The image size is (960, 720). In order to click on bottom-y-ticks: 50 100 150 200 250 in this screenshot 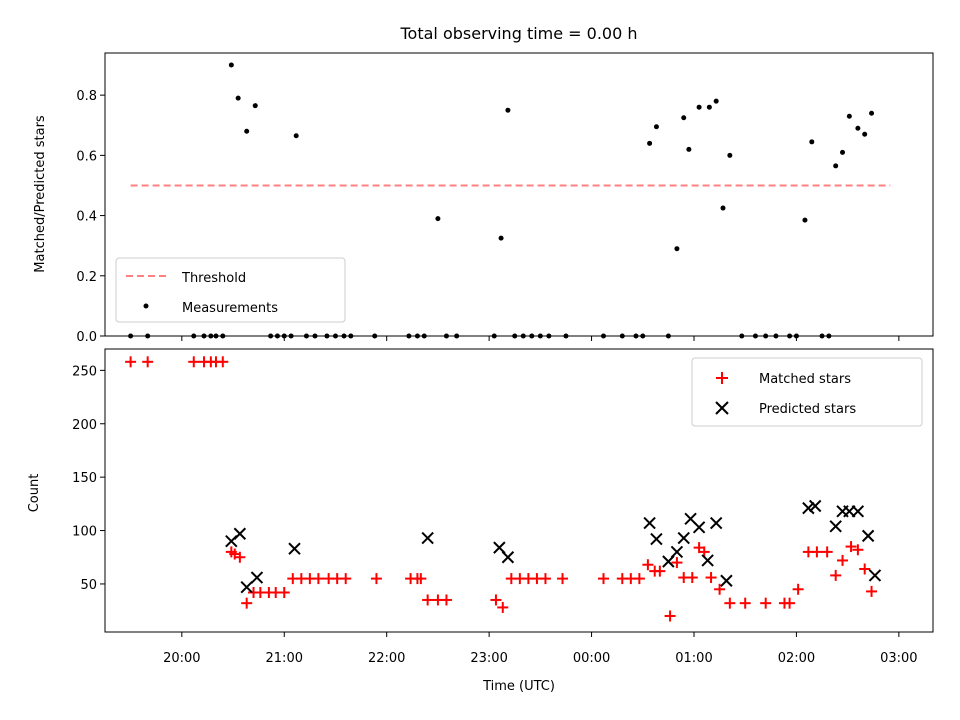, I will do `click(88, 478)`.